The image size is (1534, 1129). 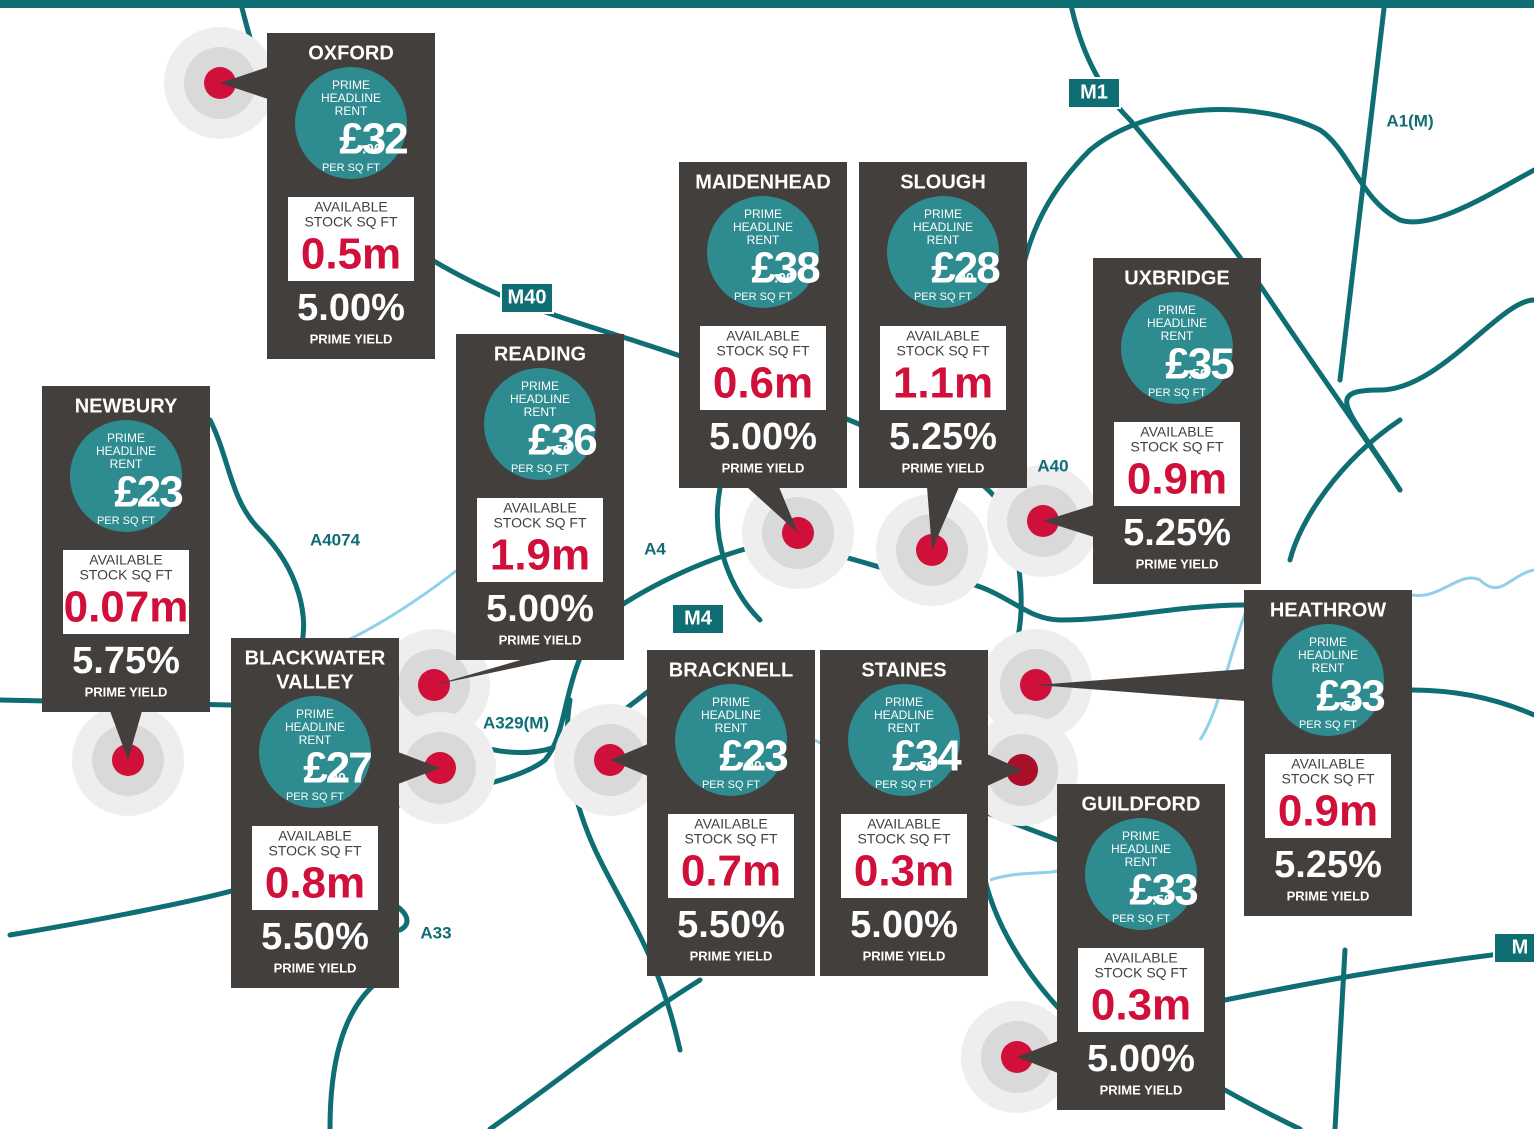 What do you see at coordinates (1177, 278) in the screenshot?
I see `card-title: UXBRIDGE` at bounding box center [1177, 278].